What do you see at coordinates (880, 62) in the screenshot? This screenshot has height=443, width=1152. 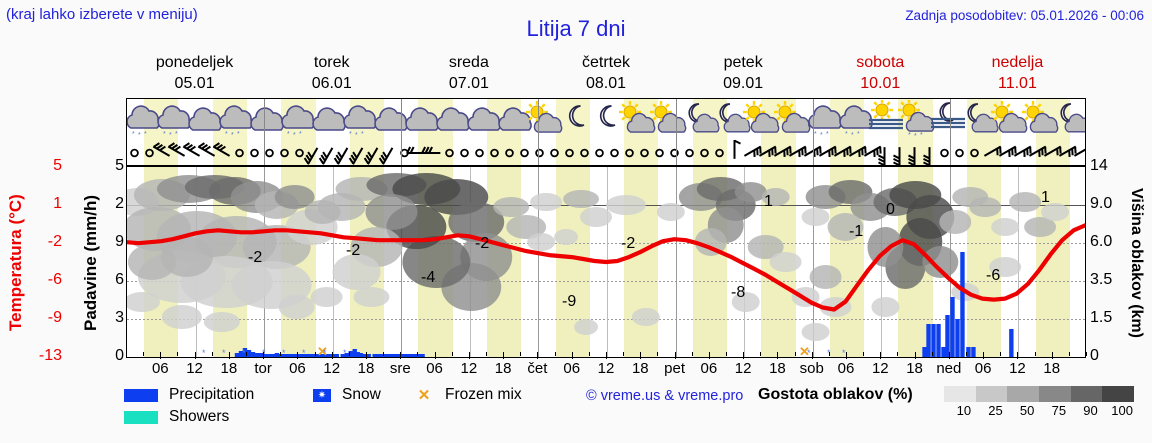 I see `day-name: sobota` at bounding box center [880, 62].